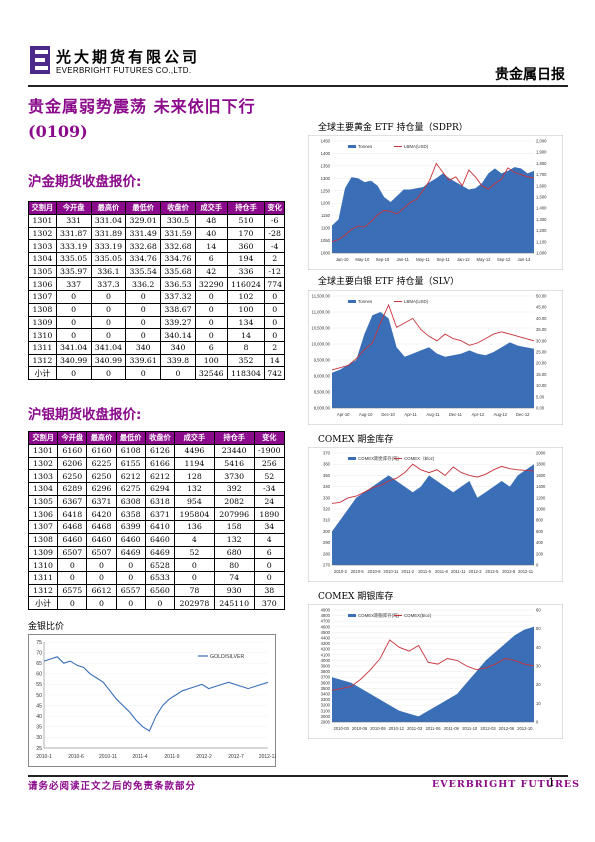  I want to click on table-cell: 1306, so click(43, 514).